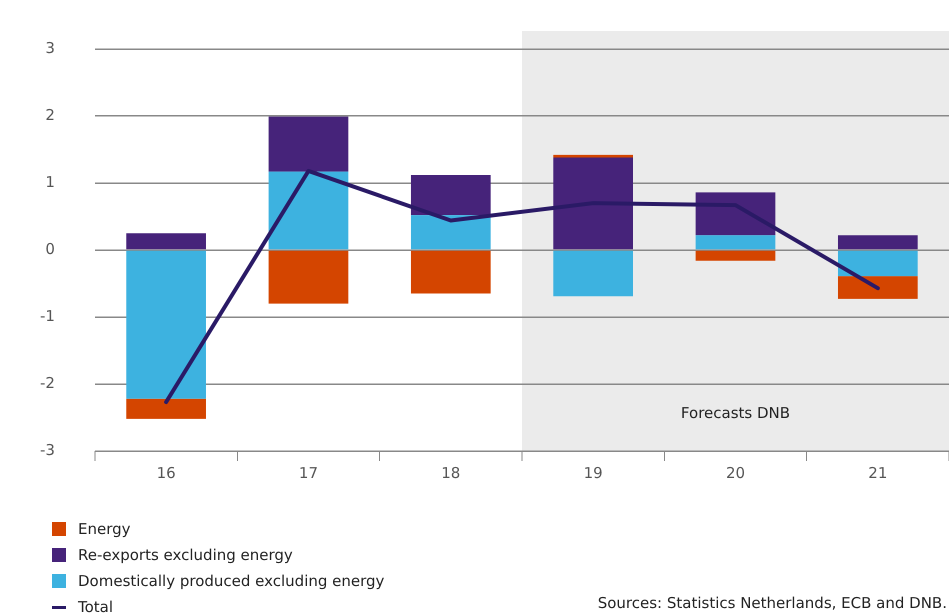 The image size is (949, 614). I want to click on y-tick-label: 3, so click(50, 47).